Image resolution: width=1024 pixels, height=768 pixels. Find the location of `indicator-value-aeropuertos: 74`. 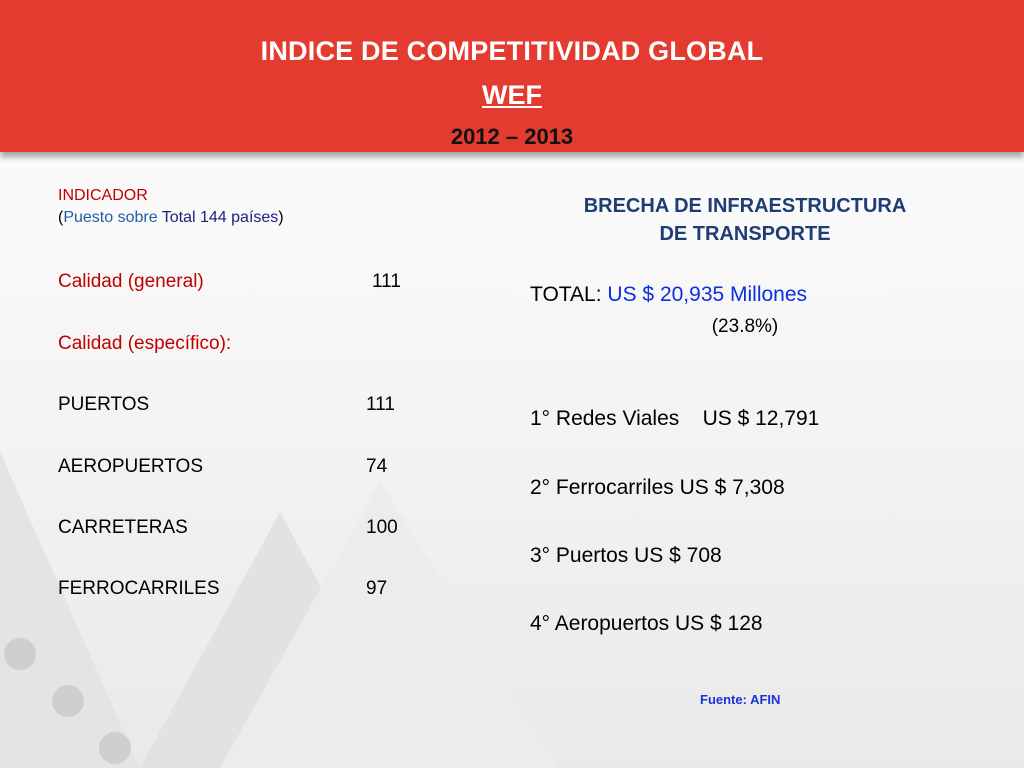

indicator-value-aeropuertos: 74 is located at coordinates (377, 466).